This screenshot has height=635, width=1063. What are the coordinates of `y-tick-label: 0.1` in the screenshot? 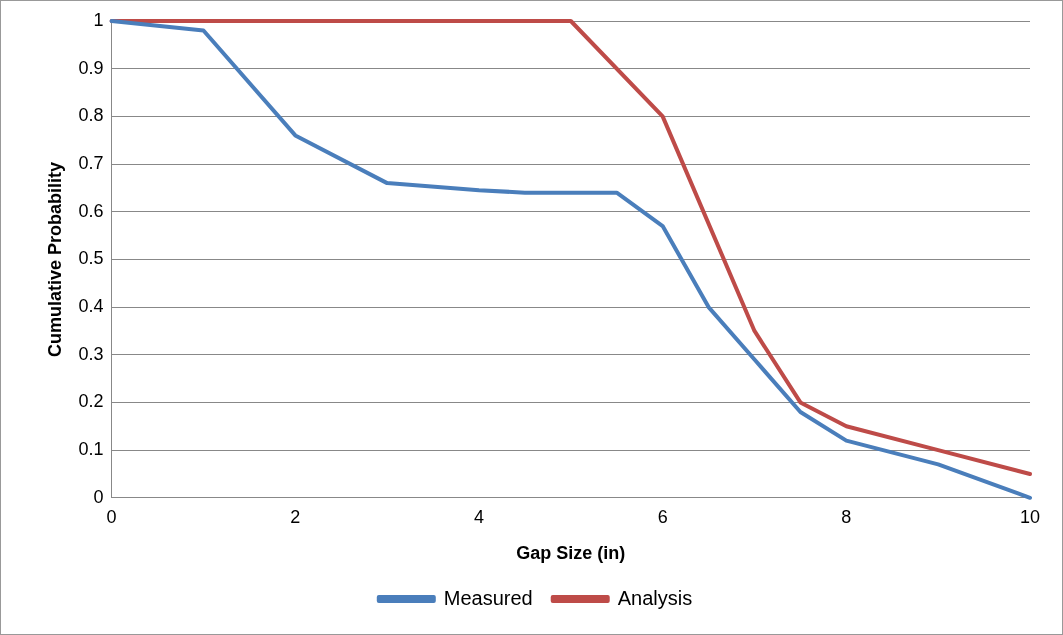 It's located at (91, 449).